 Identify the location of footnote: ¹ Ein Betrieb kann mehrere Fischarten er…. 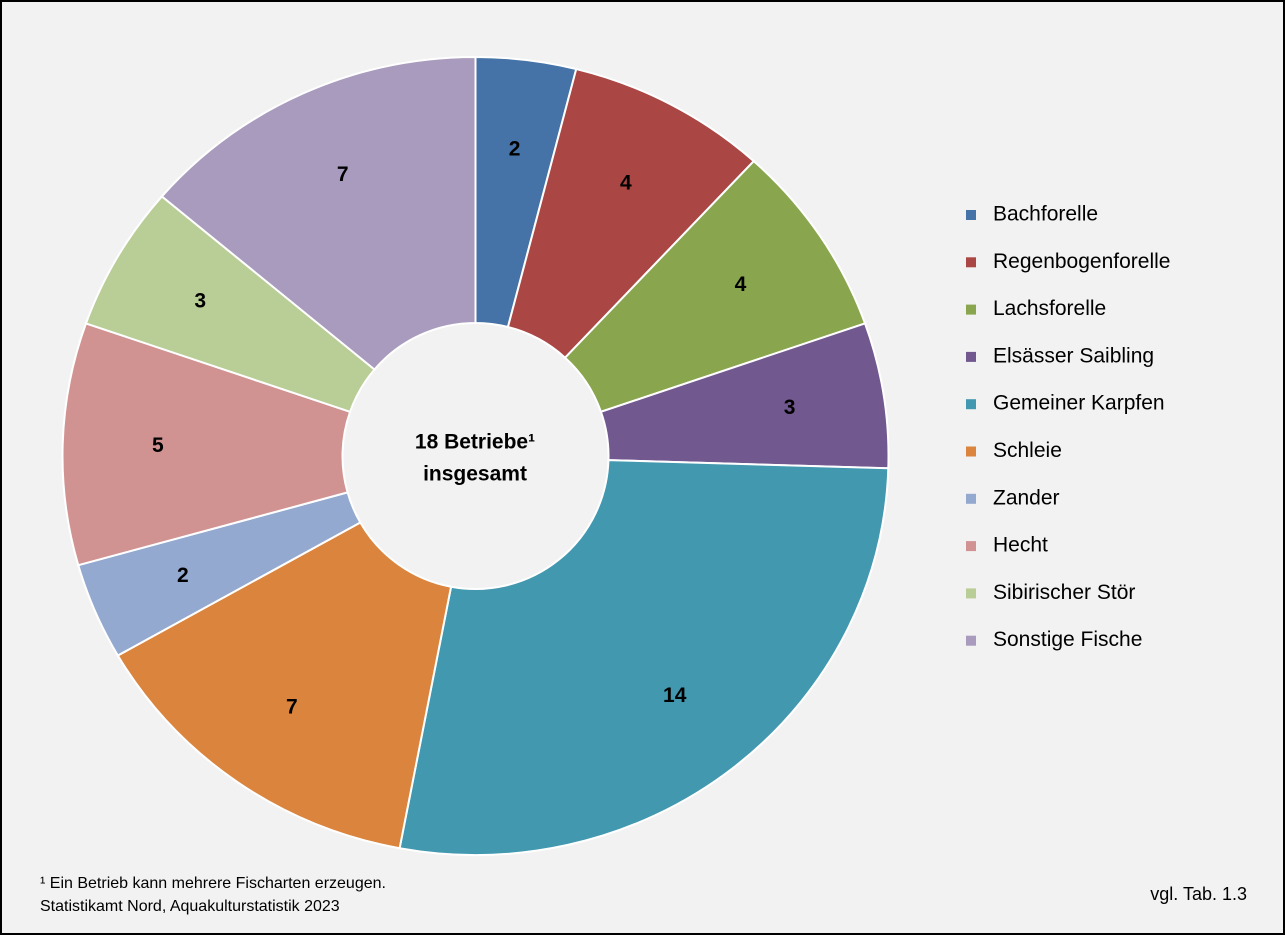
(213, 883).